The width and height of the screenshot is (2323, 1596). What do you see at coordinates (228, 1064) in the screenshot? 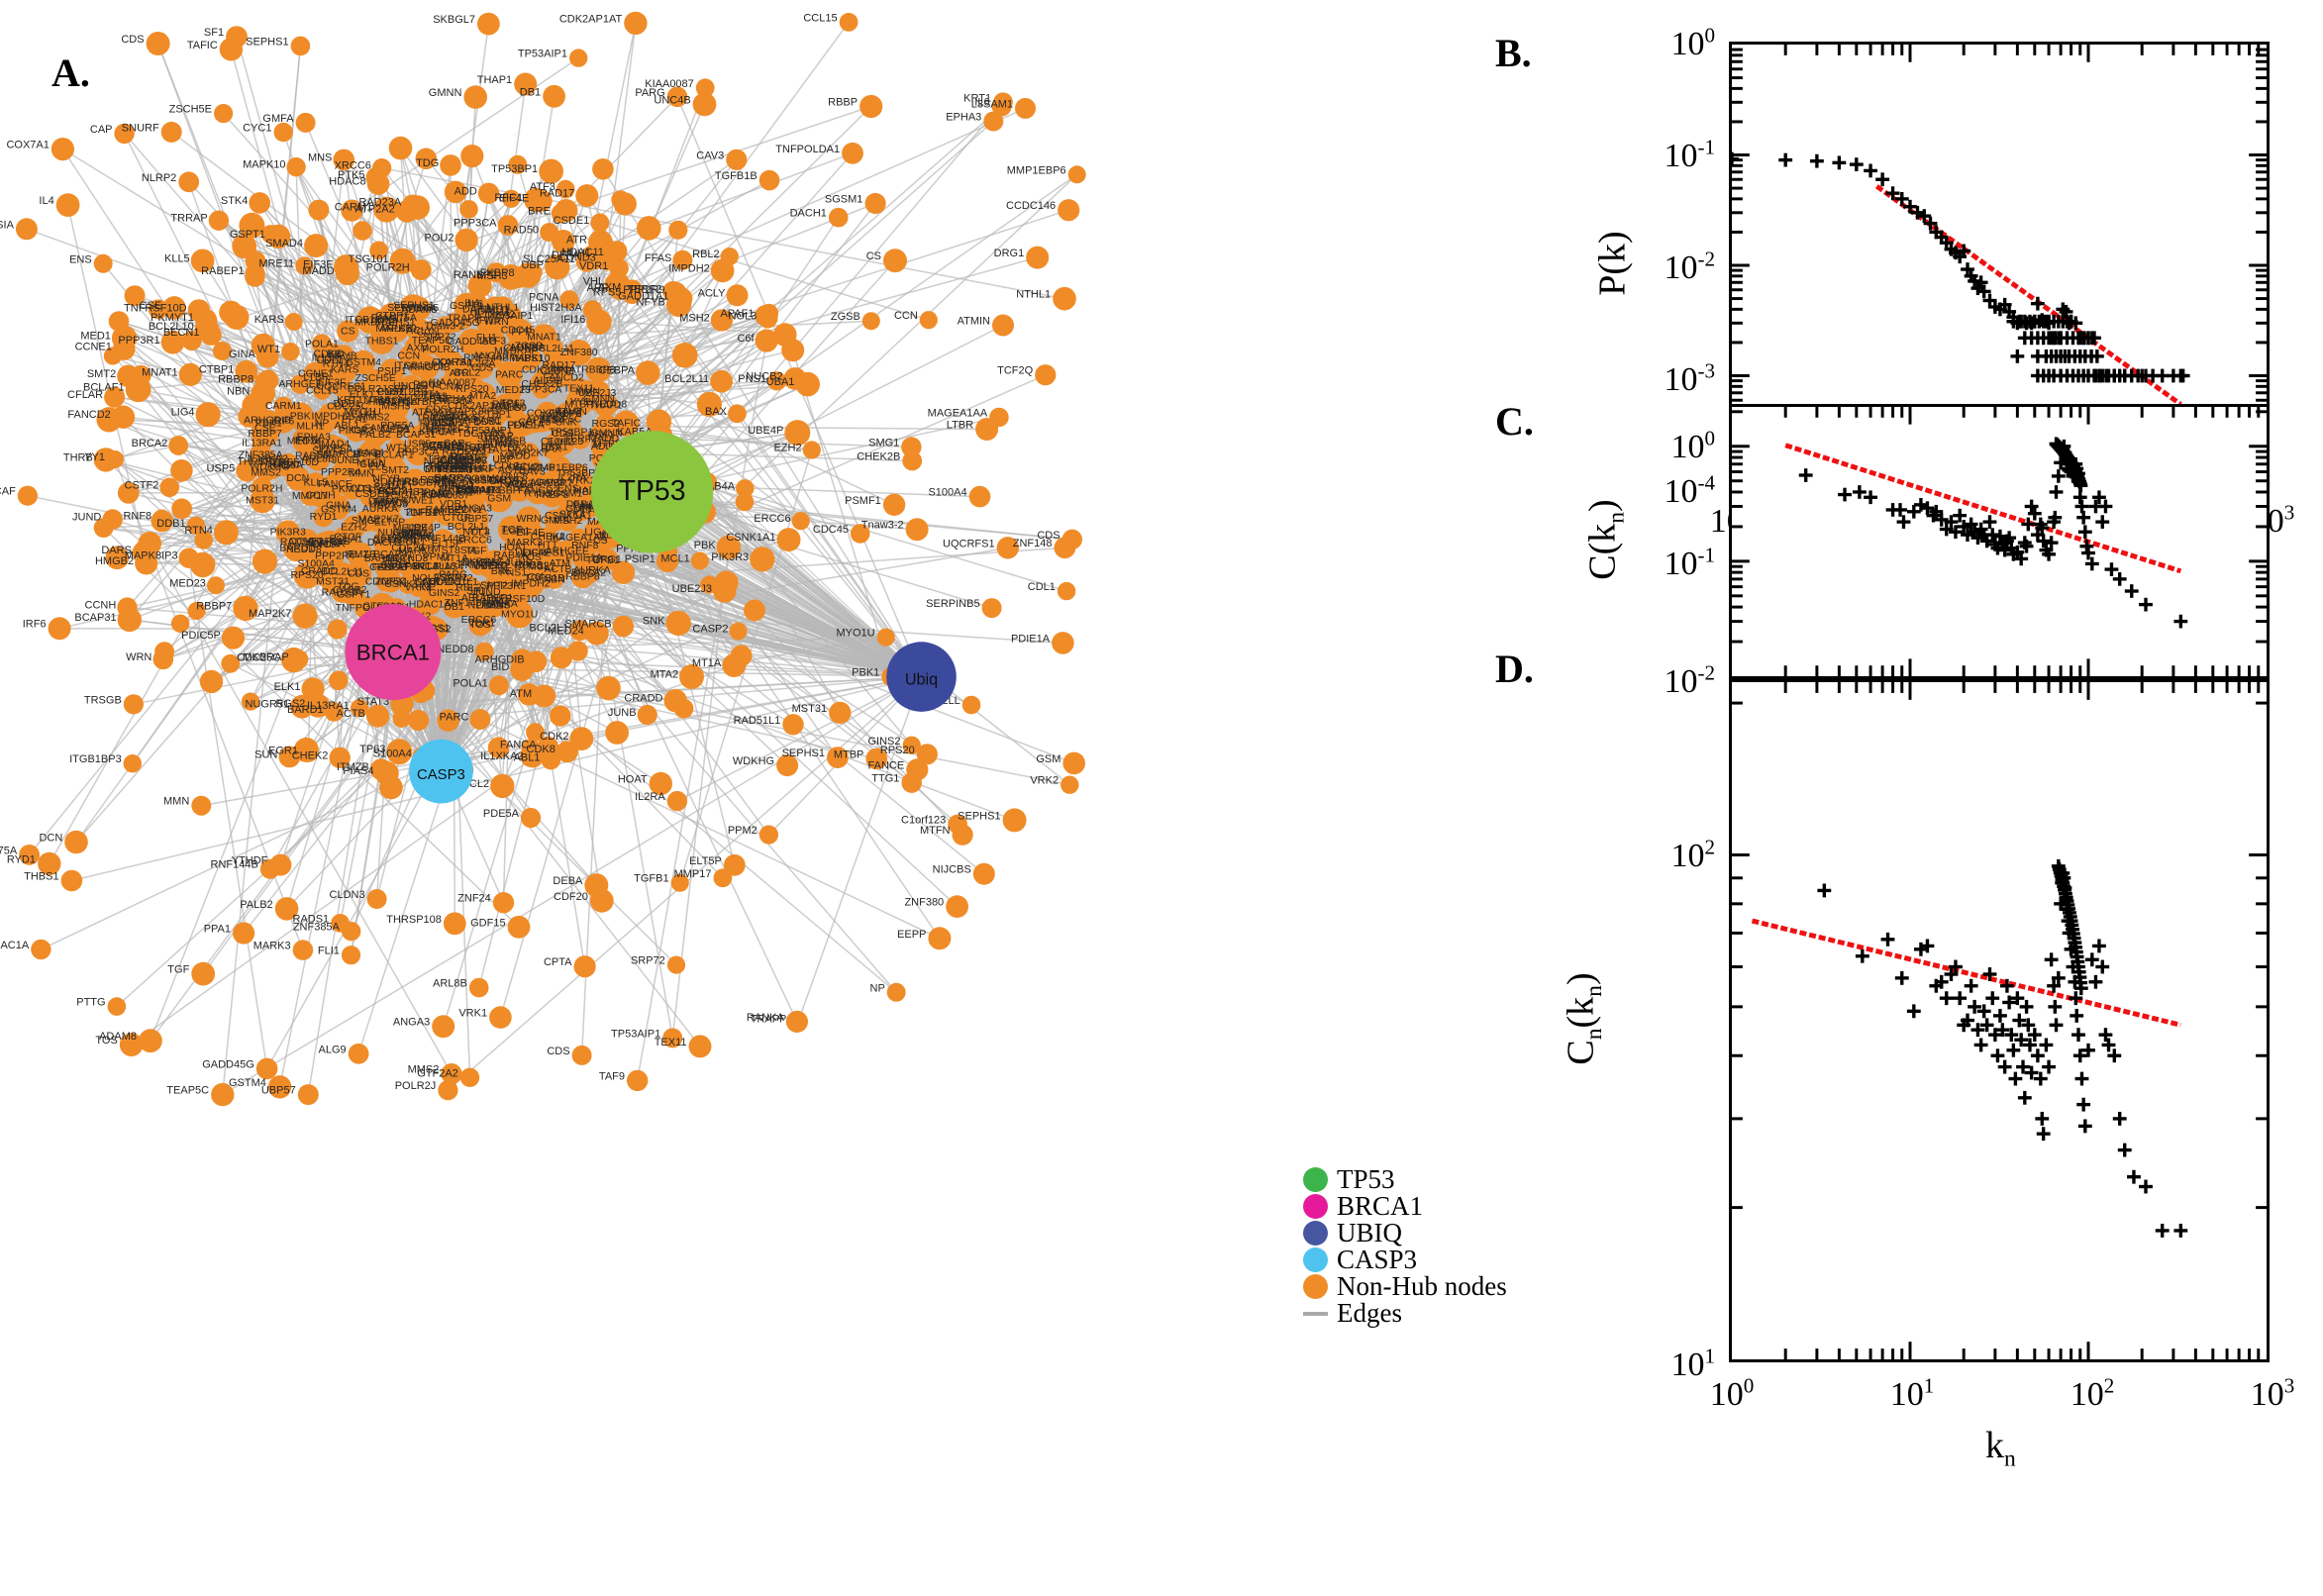
I see `svg-text: GADD45G` at bounding box center [228, 1064].